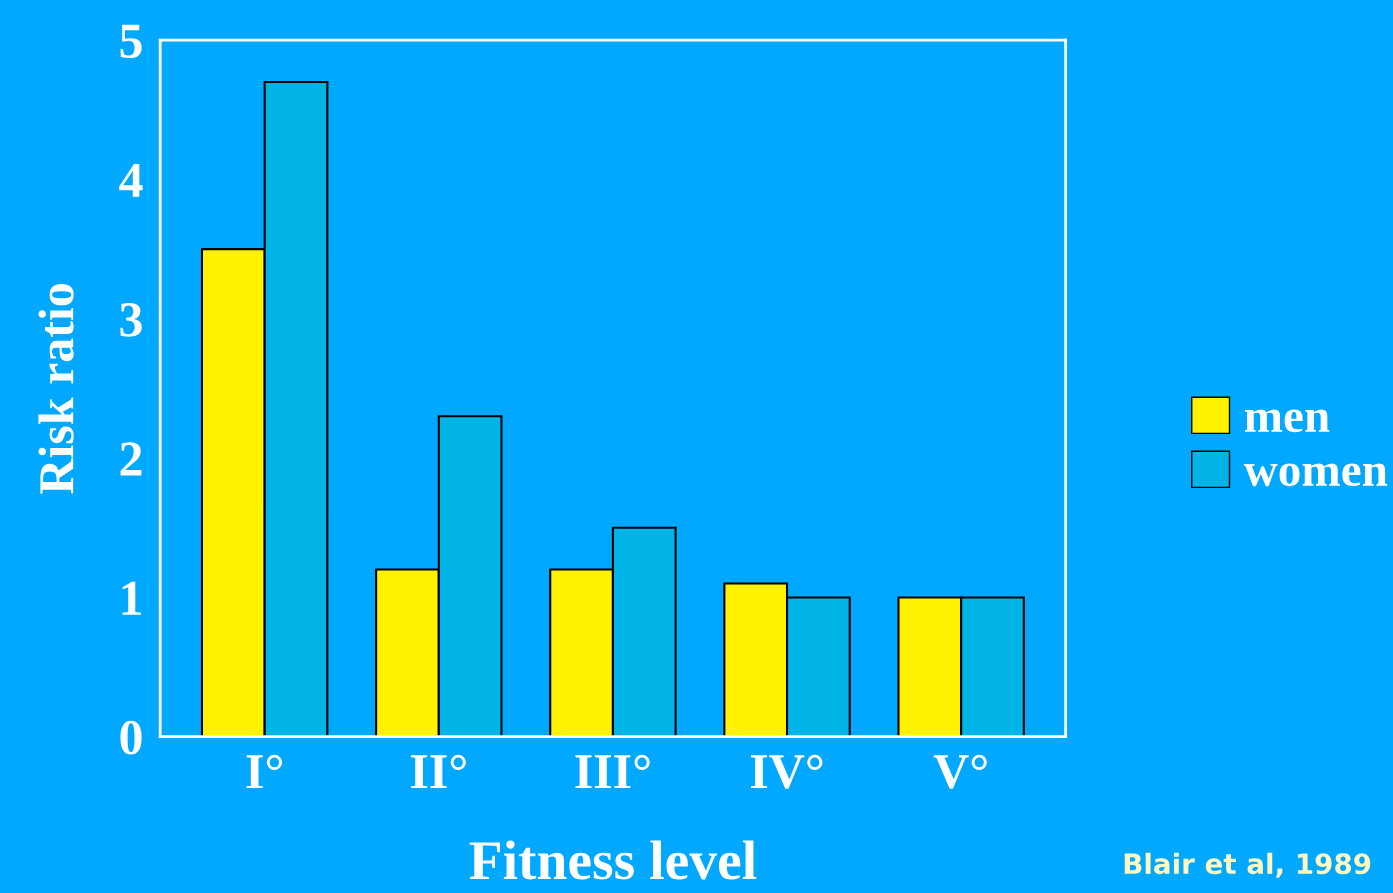  I want to click on y-tick-label: 3, so click(131, 320).